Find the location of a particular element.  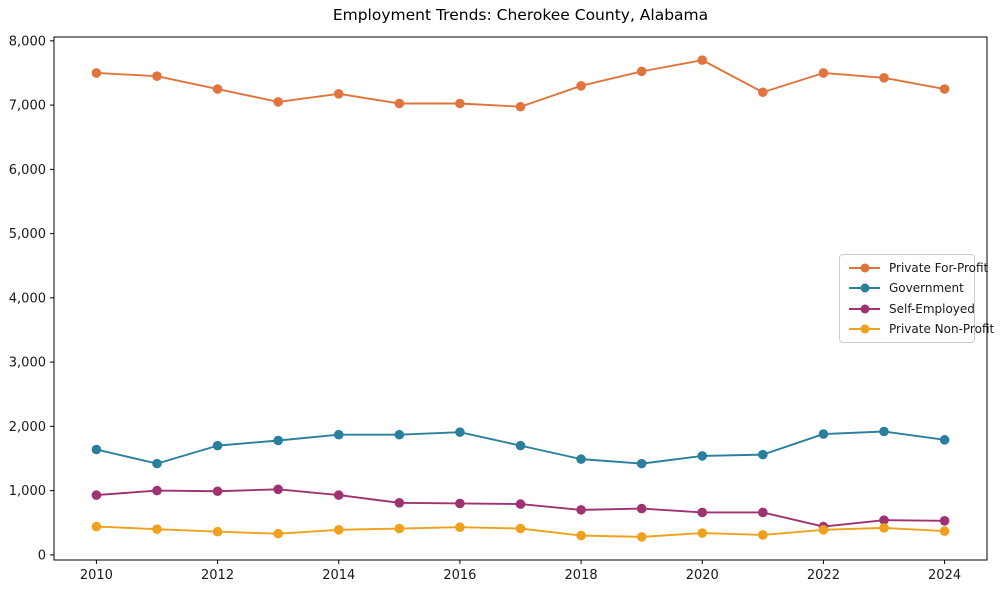

legend-item-private-for-profit: Private For-Profit is located at coordinates (918, 268).